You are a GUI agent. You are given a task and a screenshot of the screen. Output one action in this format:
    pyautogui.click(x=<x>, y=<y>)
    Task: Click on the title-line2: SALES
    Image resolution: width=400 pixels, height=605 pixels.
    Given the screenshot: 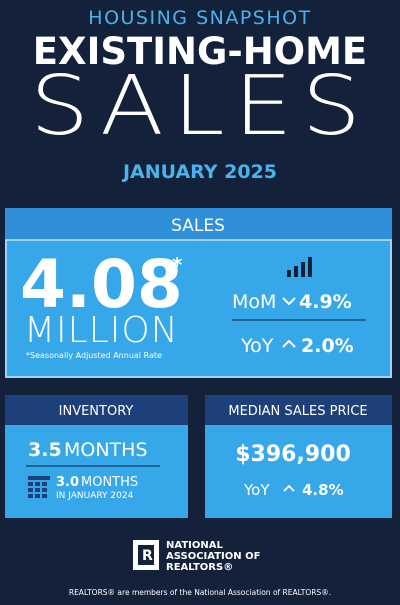 What is the action you would take?
    pyautogui.click(x=200, y=106)
    